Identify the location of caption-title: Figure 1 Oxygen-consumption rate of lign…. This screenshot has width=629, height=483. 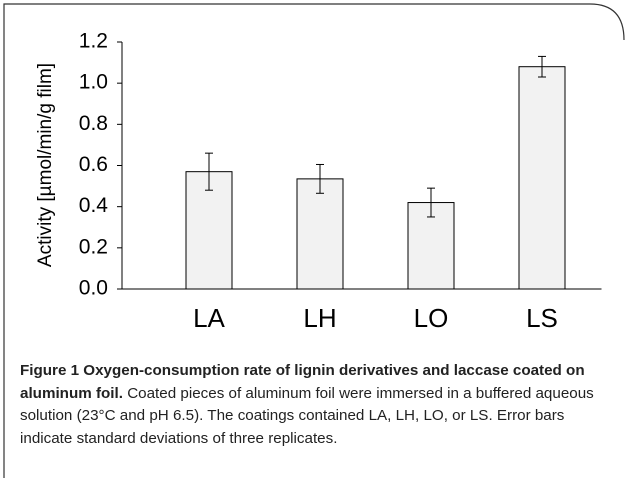
(302, 382).